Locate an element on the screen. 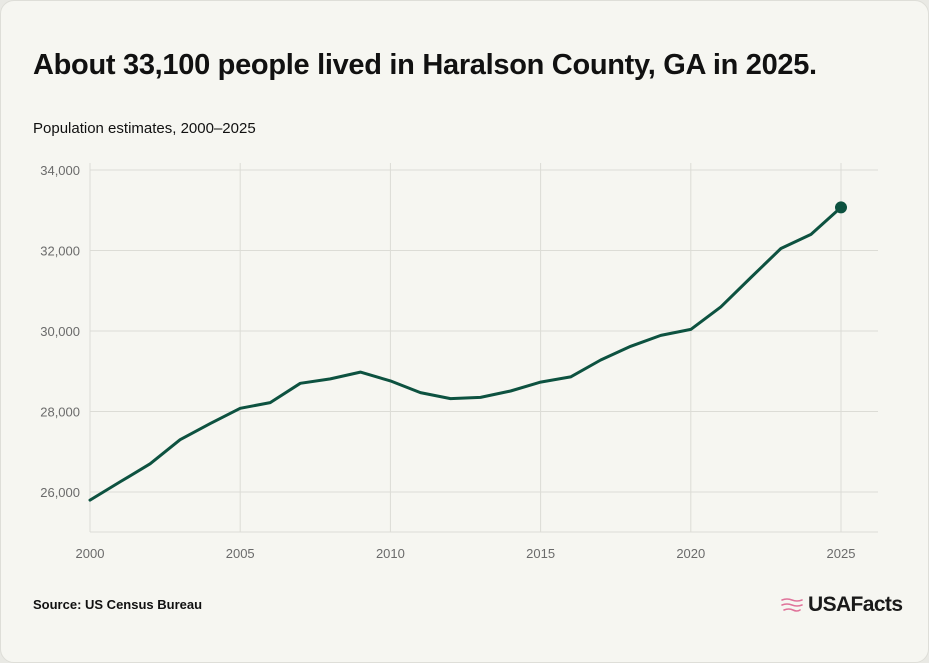  y-tick-label: 30,000 is located at coordinates (60, 331).